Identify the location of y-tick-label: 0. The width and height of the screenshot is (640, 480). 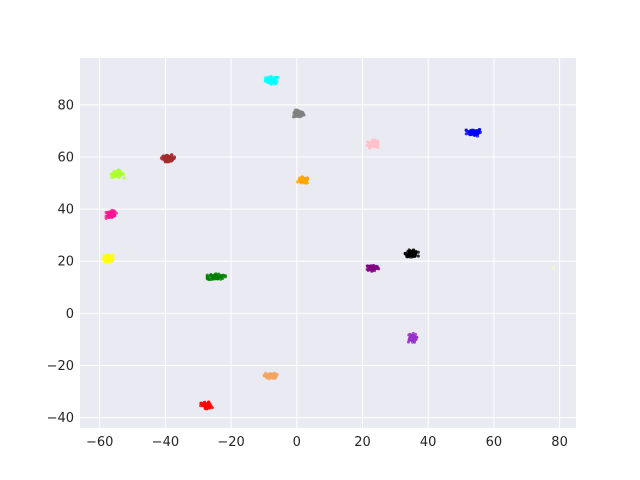
(70, 314).